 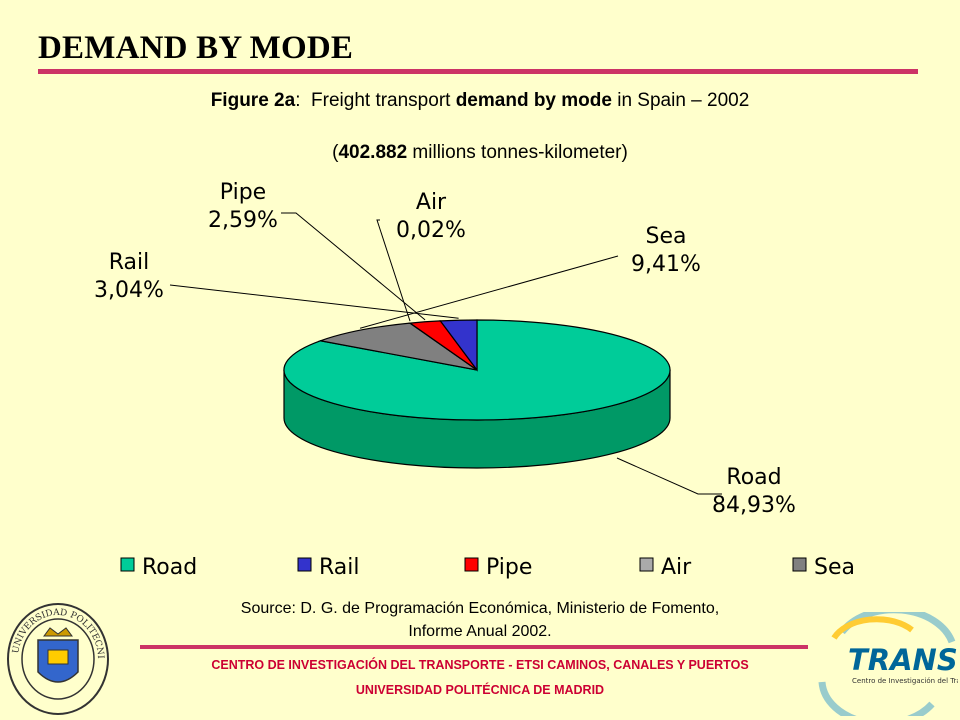 I want to click on legend-label-air: Air, so click(x=676, y=567).